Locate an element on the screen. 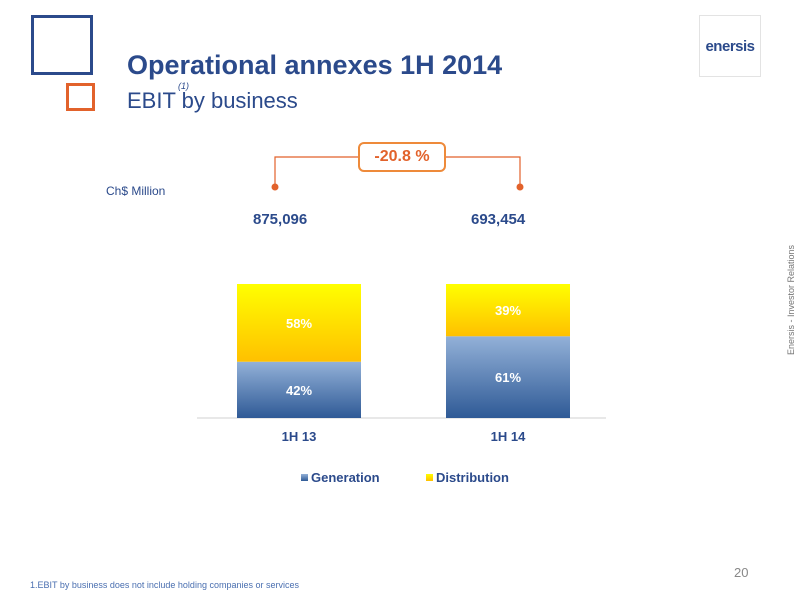 This screenshot has width=800, height=600. bar-distribution-1h13 is located at coordinates (299, 323).